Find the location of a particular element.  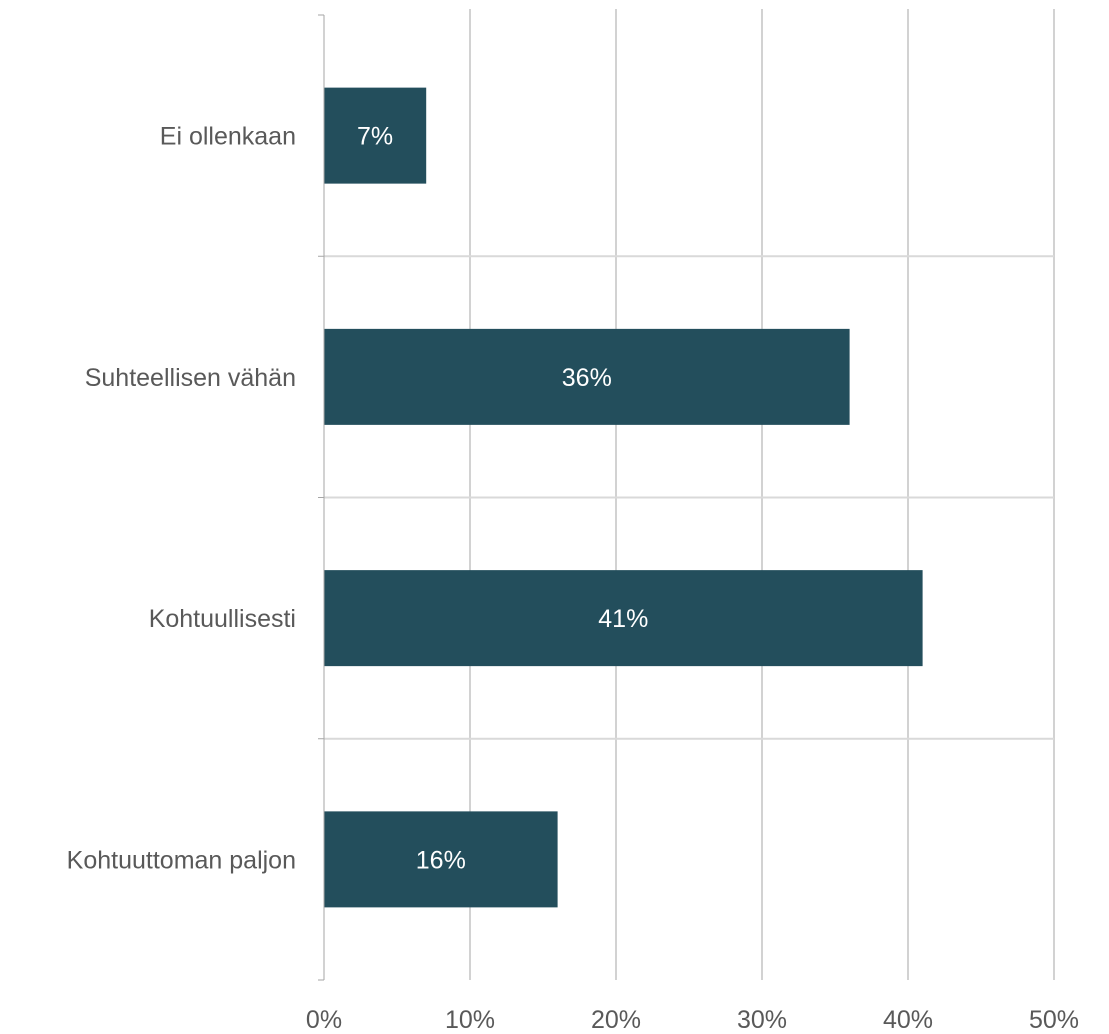

axes is located at coordinates (321, 497).